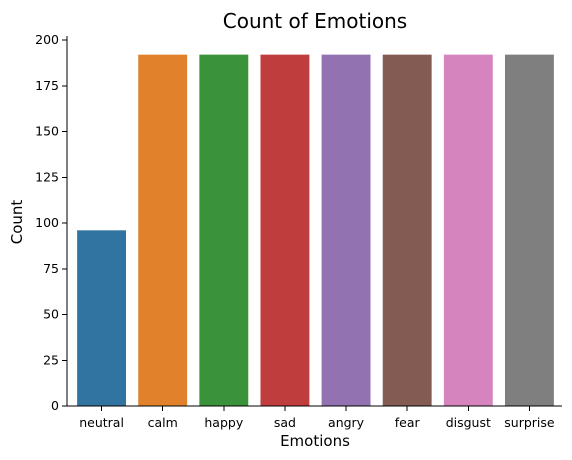  What do you see at coordinates (101, 422) in the screenshot?
I see `x-tick-label: neutral` at bounding box center [101, 422].